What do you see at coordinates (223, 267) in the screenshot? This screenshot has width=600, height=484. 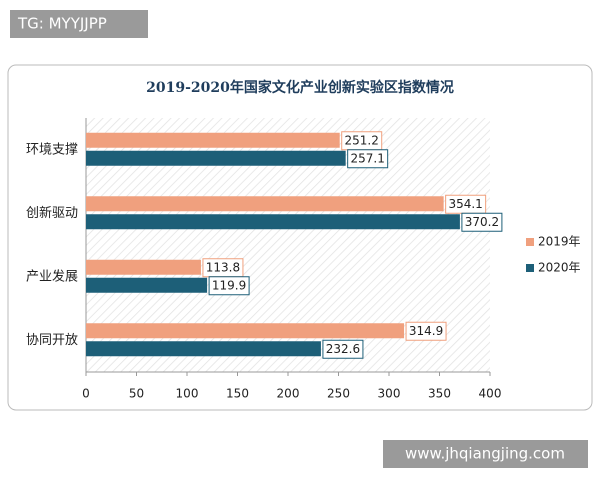 I see `data-label: 113.8` at bounding box center [223, 267].